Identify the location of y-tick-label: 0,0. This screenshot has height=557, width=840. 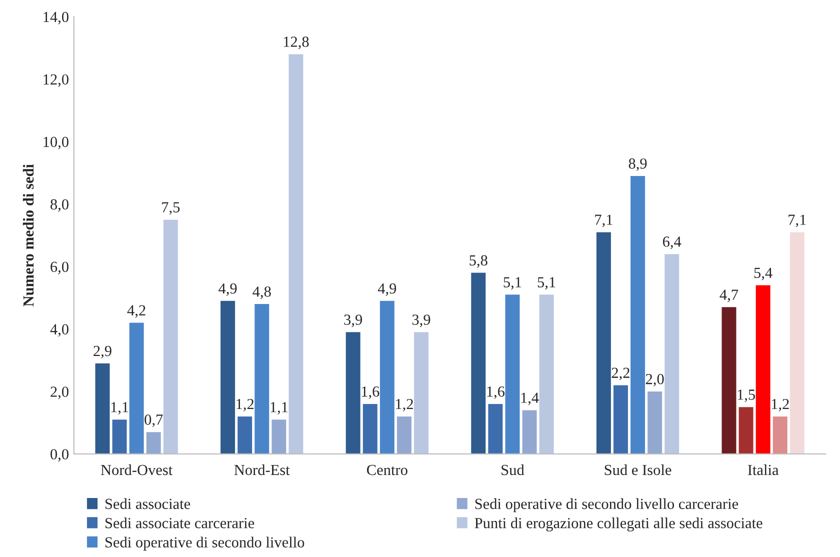
(59, 455).